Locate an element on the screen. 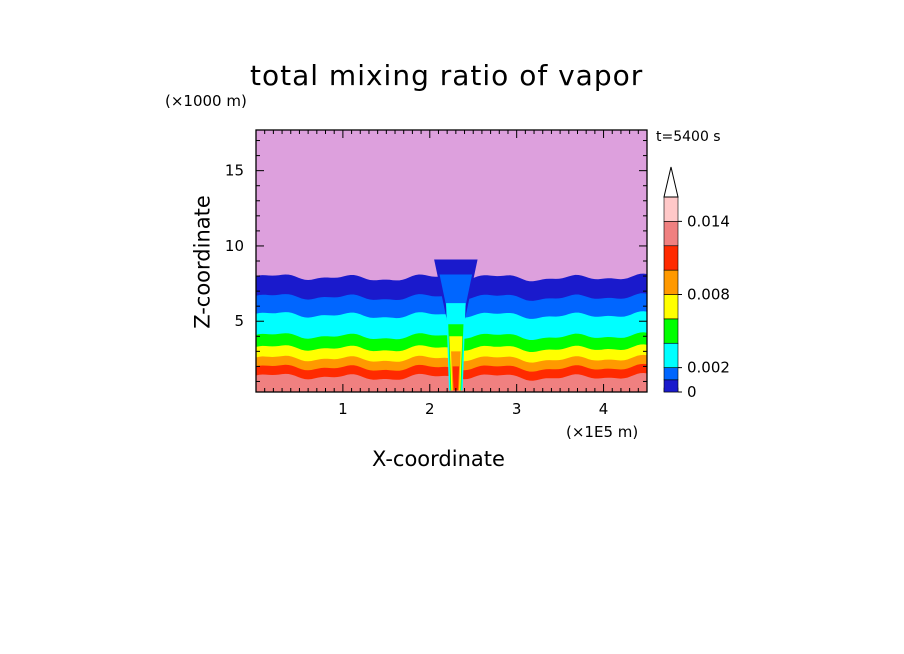 The height and width of the screenshot is (654, 904). plume-core is located at coordinates (456, 378).